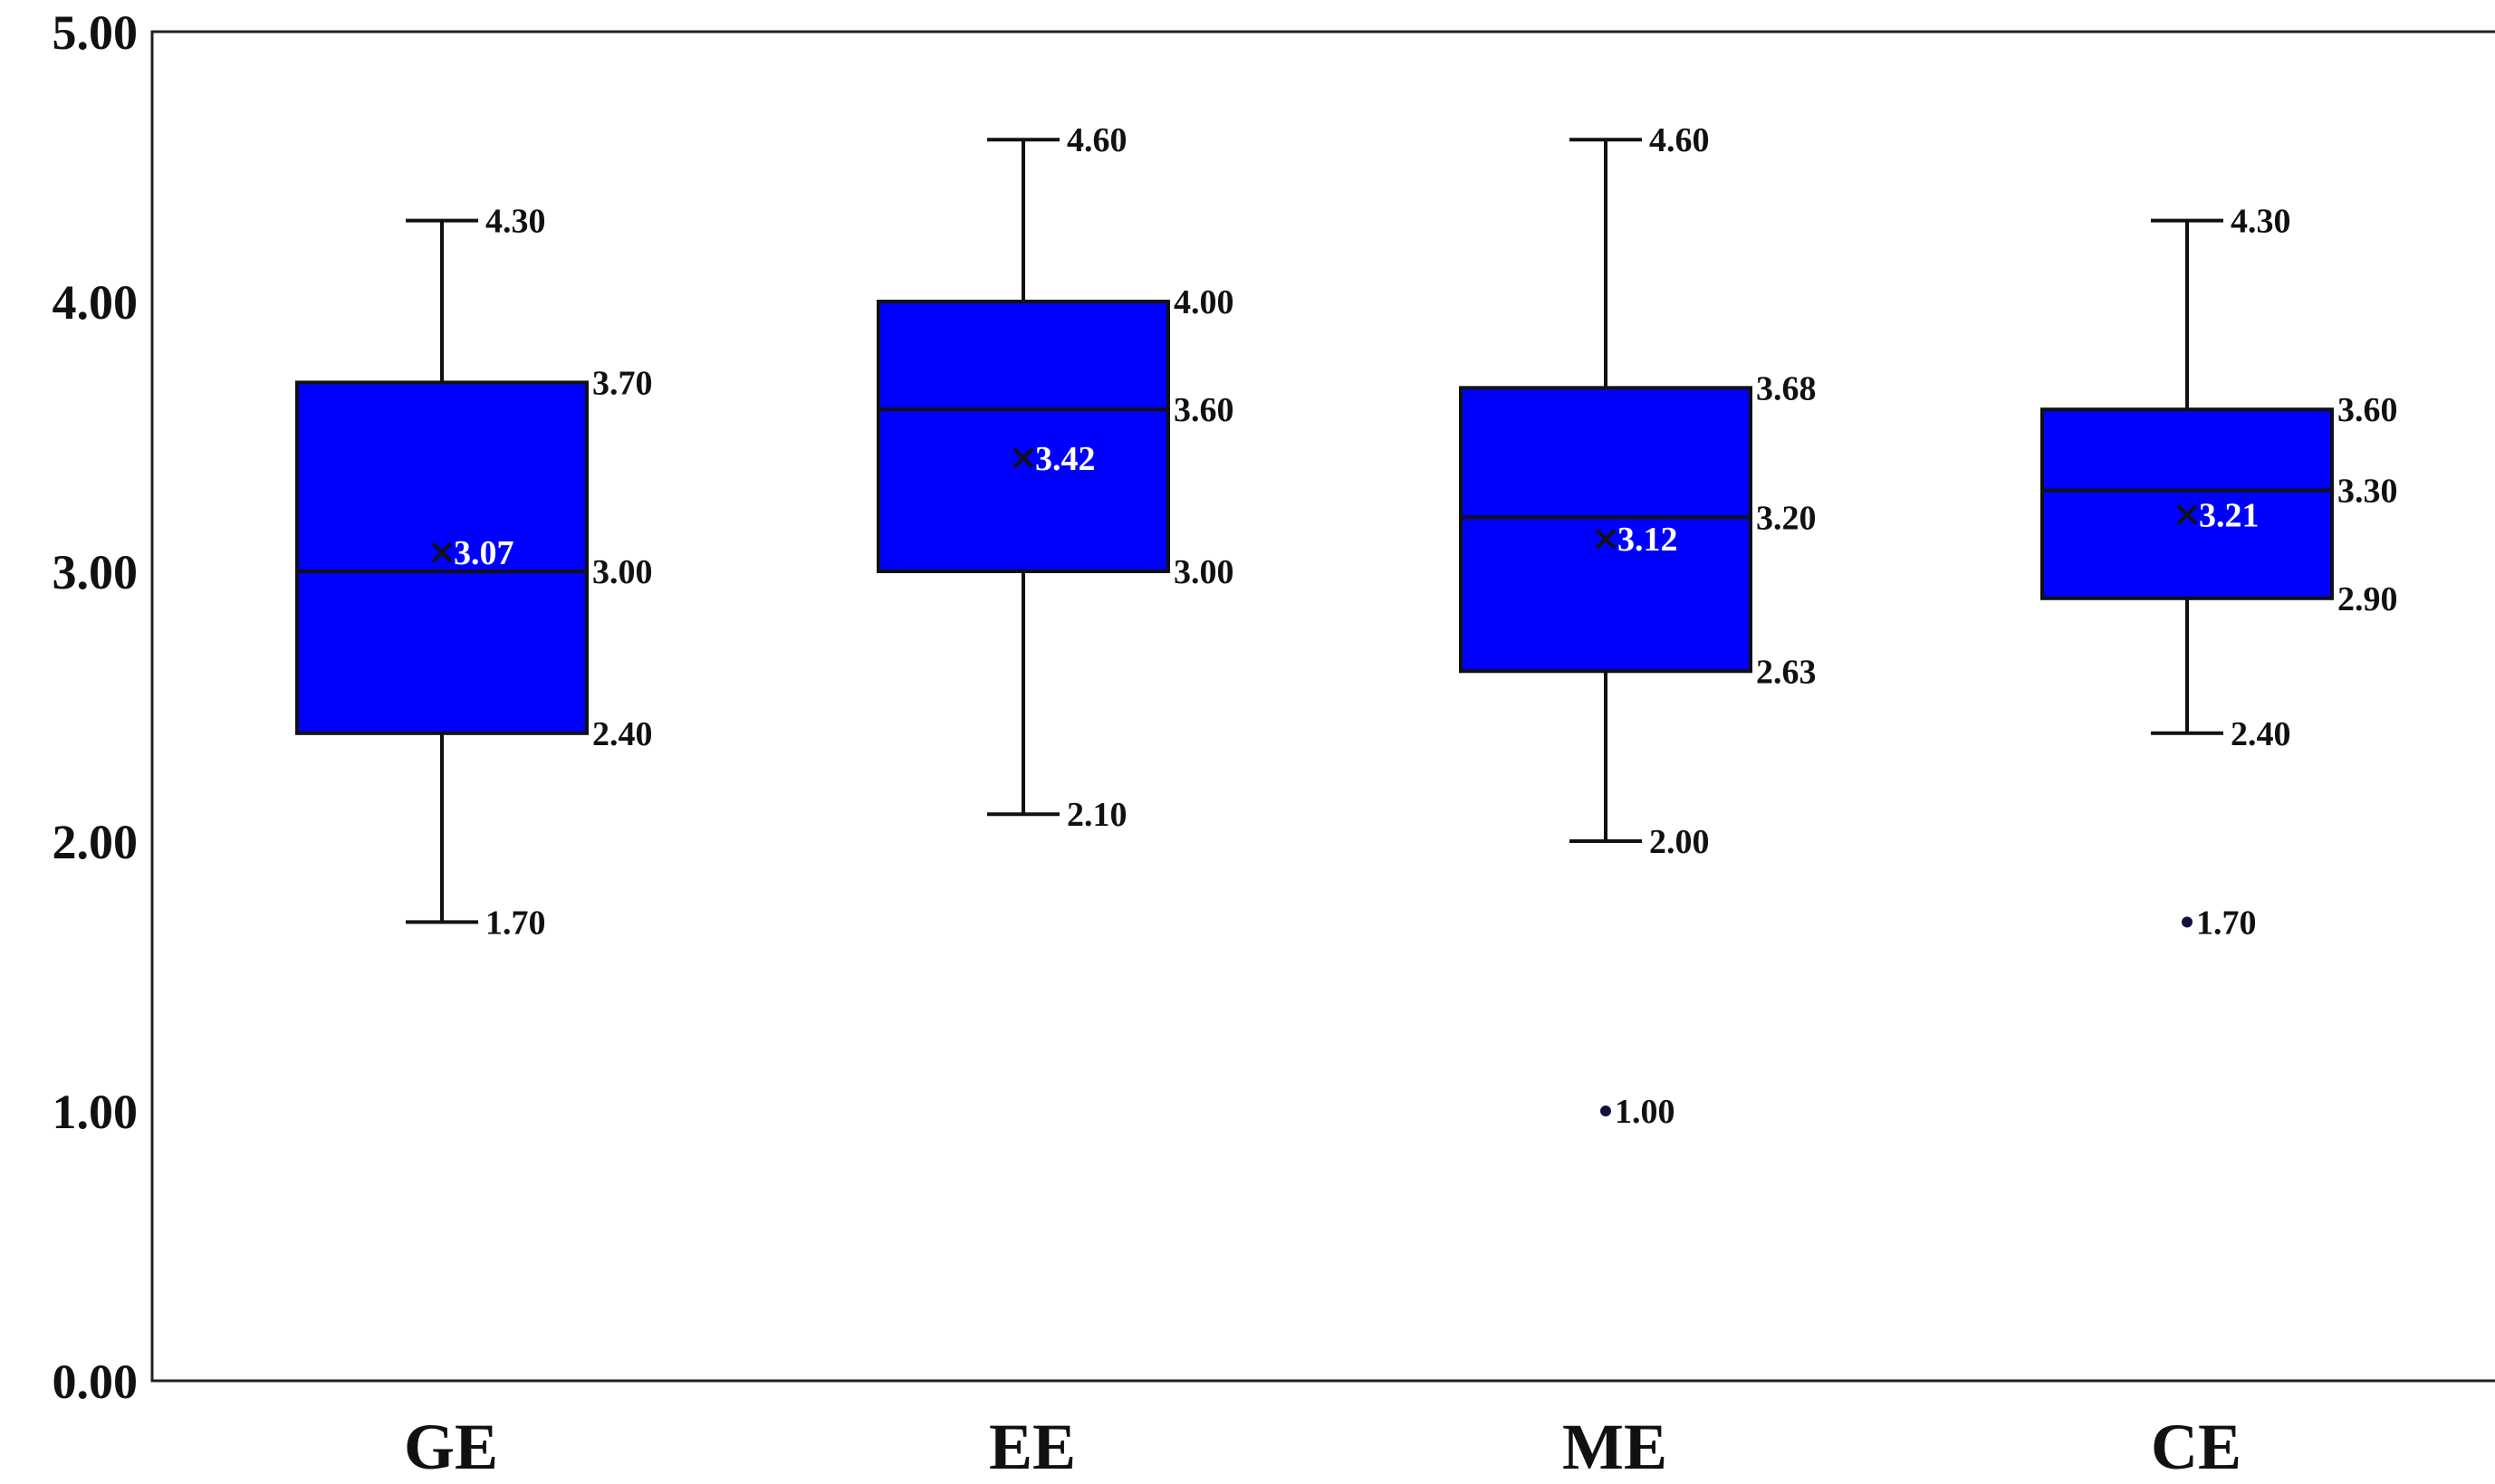 Image resolution: width=2495 pixels, height=1484 pixels. I want to click on x-category-label: GE, so click(451, 1447).